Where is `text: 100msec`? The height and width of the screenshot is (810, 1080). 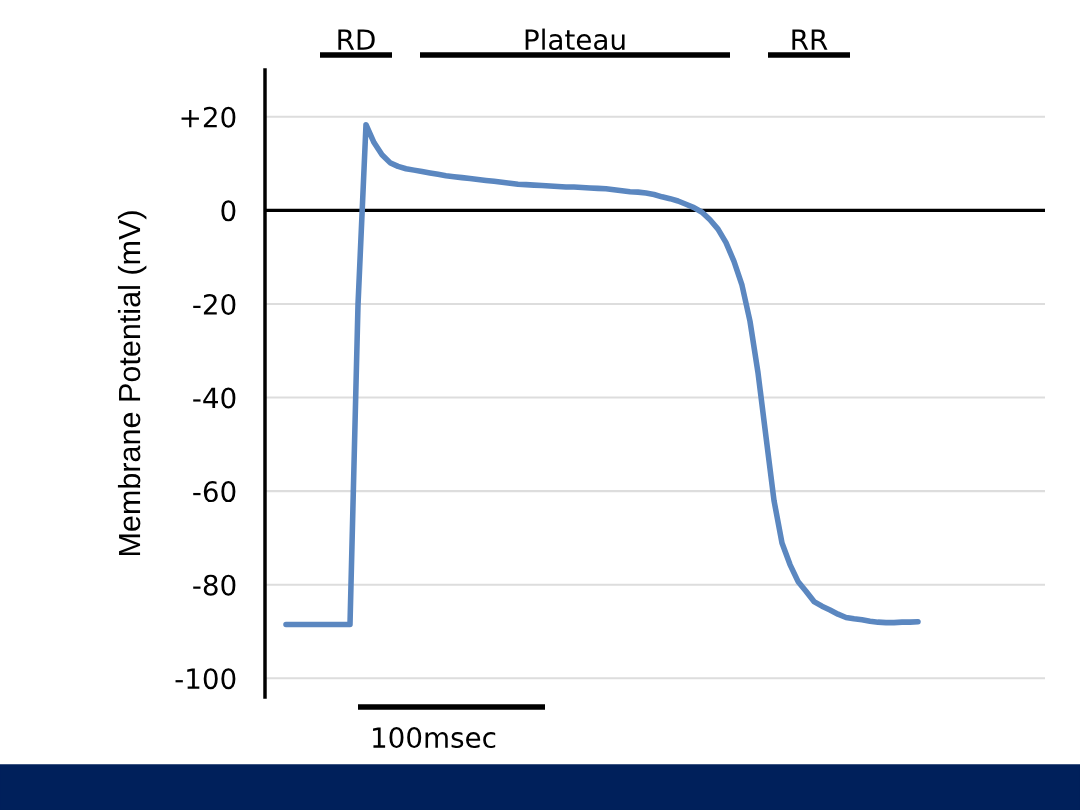 text: 100msec is located at coordinates (434, 738).